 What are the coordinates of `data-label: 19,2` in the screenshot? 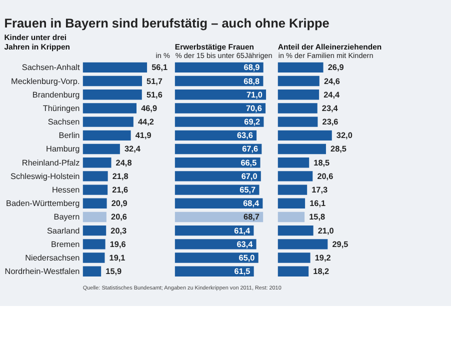 It's located at (323, 258).